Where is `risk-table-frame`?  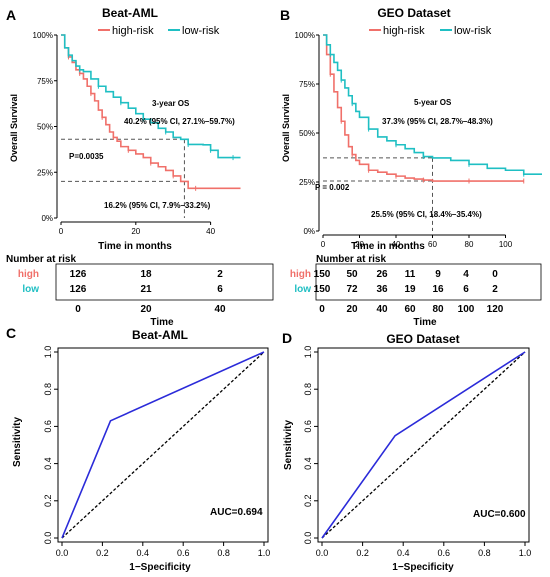
risk-table-frame is located at coordinates (428, 282).